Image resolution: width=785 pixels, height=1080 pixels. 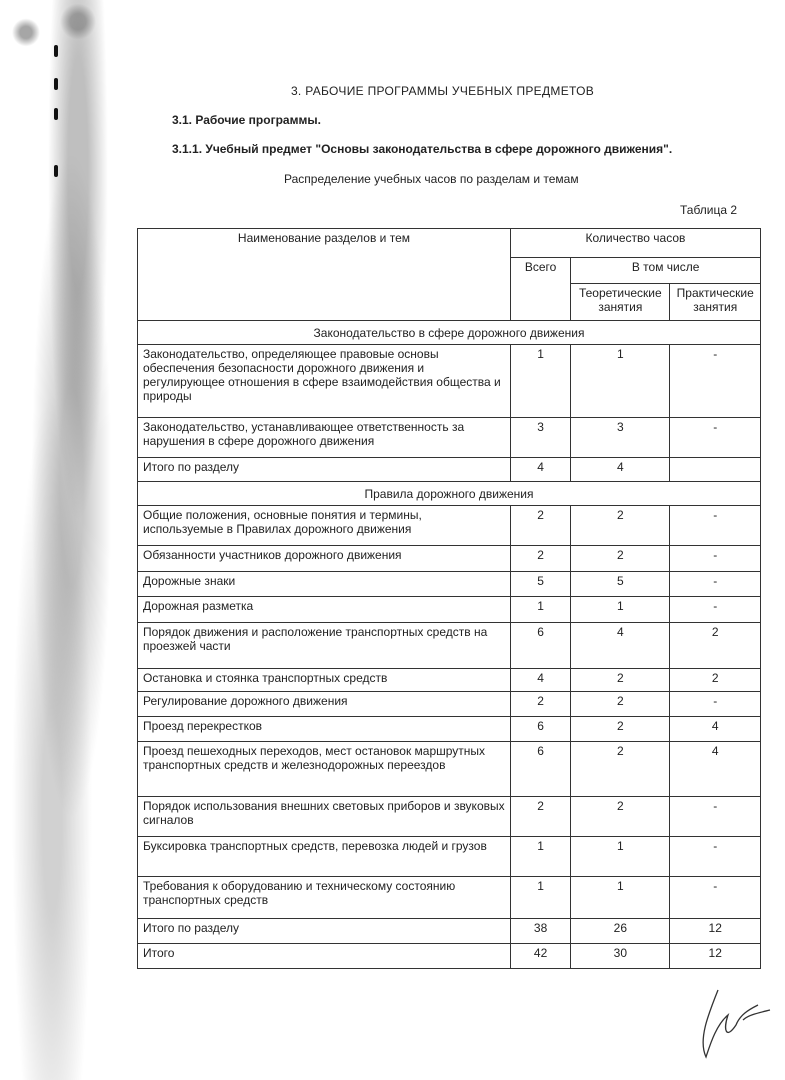 I want to click on grand-total-row: Итого 42 30 12, so click(x=449, y=956).